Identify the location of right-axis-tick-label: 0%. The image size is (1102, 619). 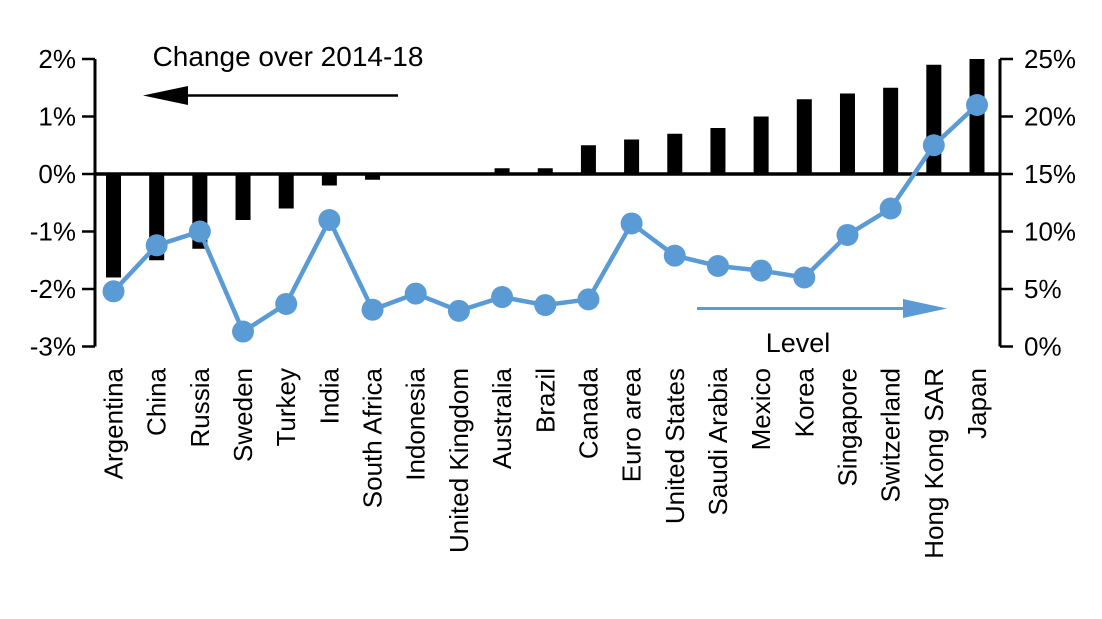
(1043, 347).